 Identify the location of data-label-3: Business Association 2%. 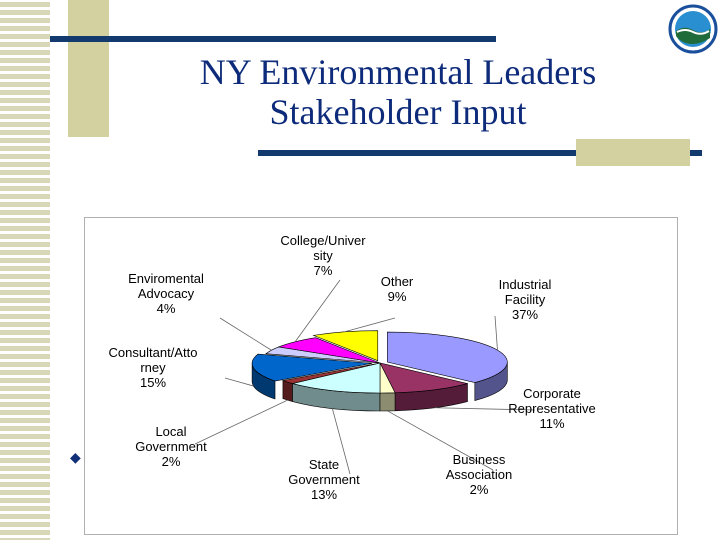
(479, 474).